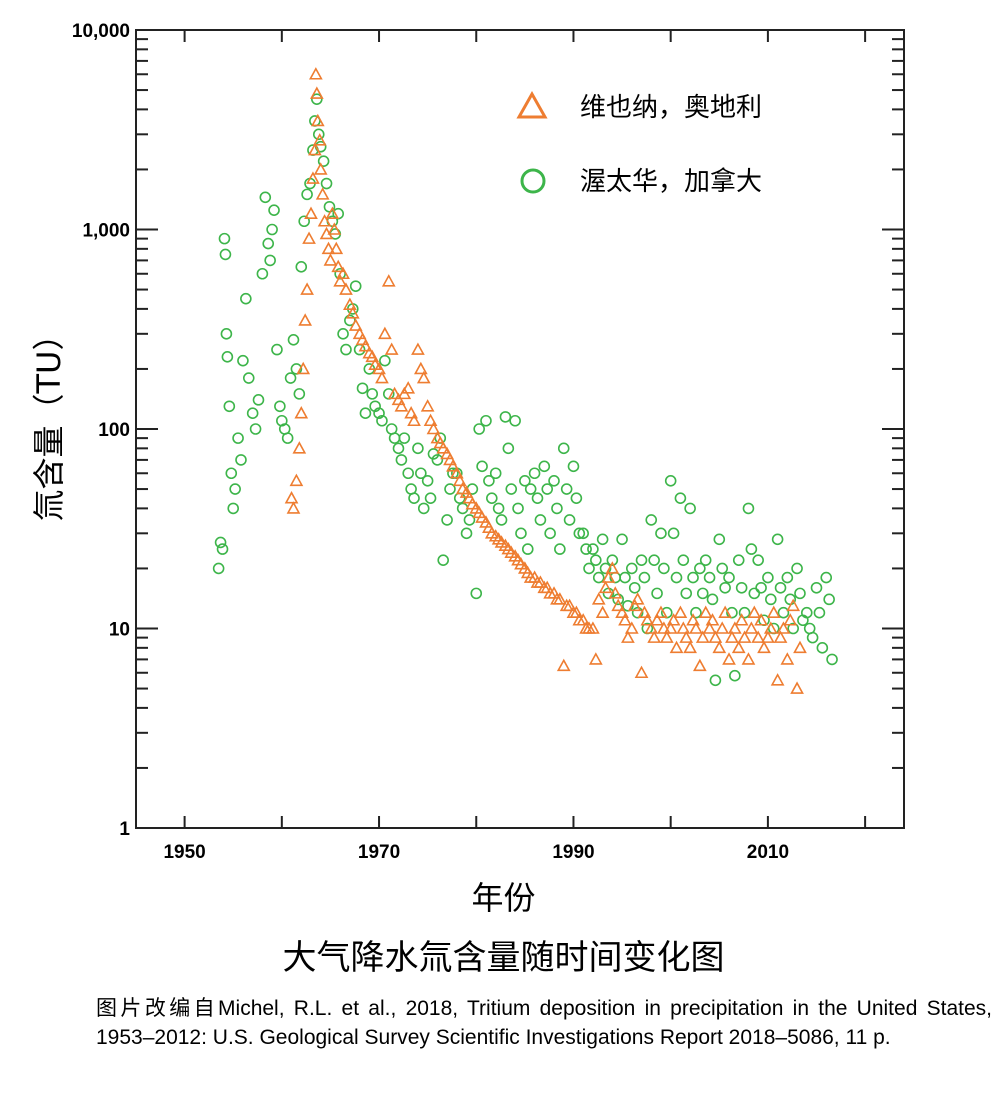 This screenshot has width=1007, height=1095. What do you see at coordinates (503, 898) in the screenshot?
I see `x-axis-label: 年份` at bounding box center [503, 898].